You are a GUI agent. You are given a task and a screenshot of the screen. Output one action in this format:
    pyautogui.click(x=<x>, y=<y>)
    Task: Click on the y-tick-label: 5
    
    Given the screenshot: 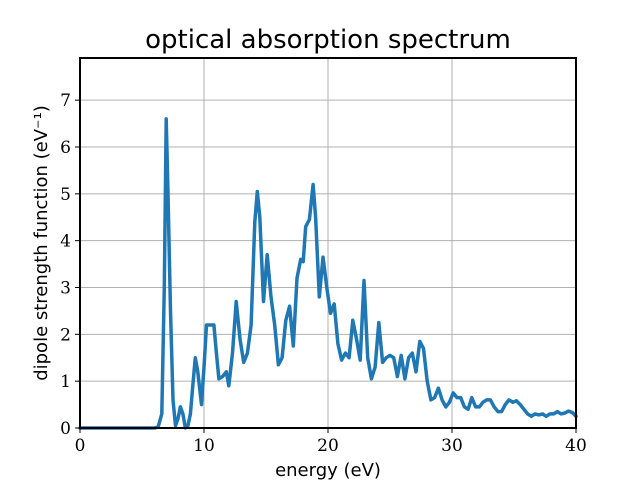 What is the action you would take?
    pyautogui.click(x=65, y=195)
    